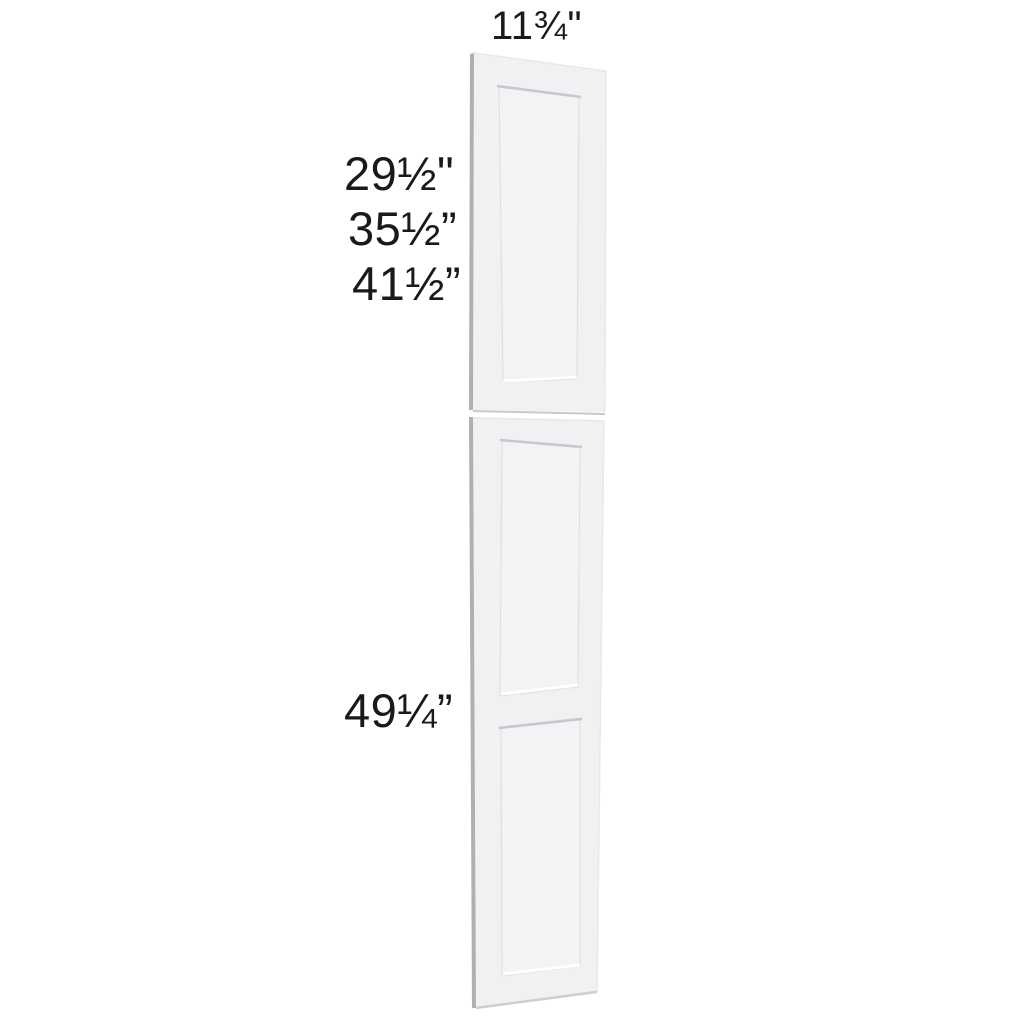  What do you see at coordinates (472, 712) in the screenshot?
I see `lower-door-left-edge` at bounding box center [472, 712].